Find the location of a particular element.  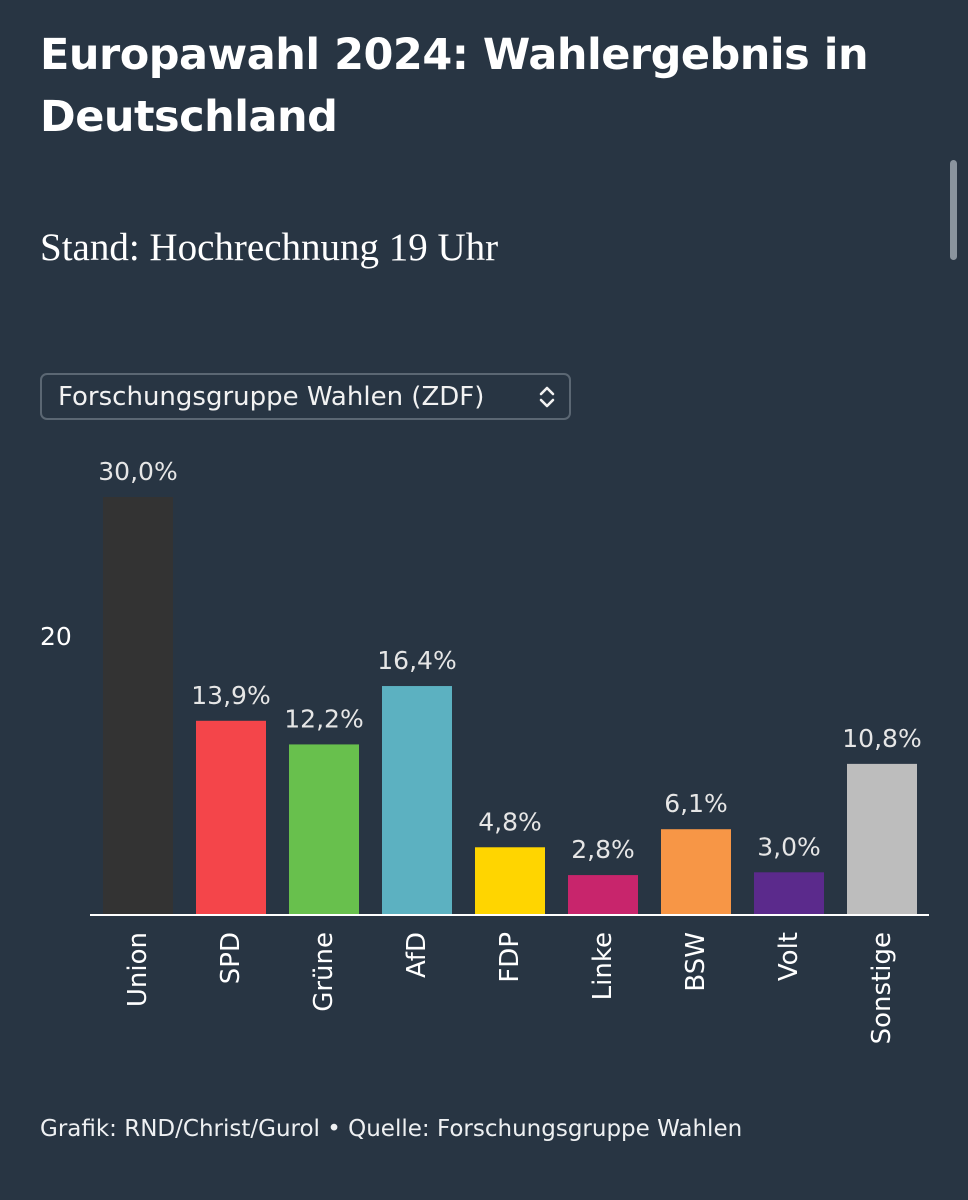

bar-grüne is located at coordinates (324, 829).